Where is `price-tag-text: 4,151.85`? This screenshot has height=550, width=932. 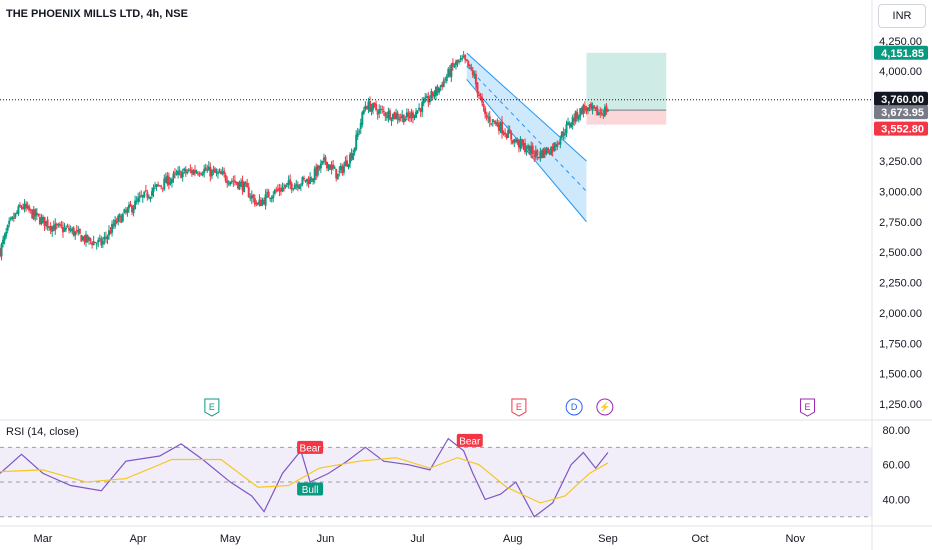 price-tag-text: 4,151.85 is located at coordinates (902, 54).